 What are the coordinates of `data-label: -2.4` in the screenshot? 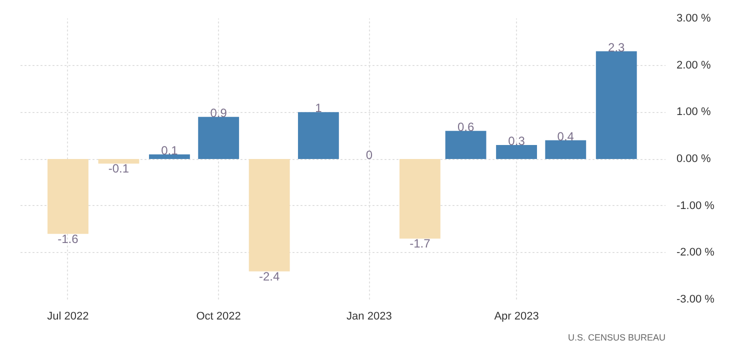 It's located at (269, 276).